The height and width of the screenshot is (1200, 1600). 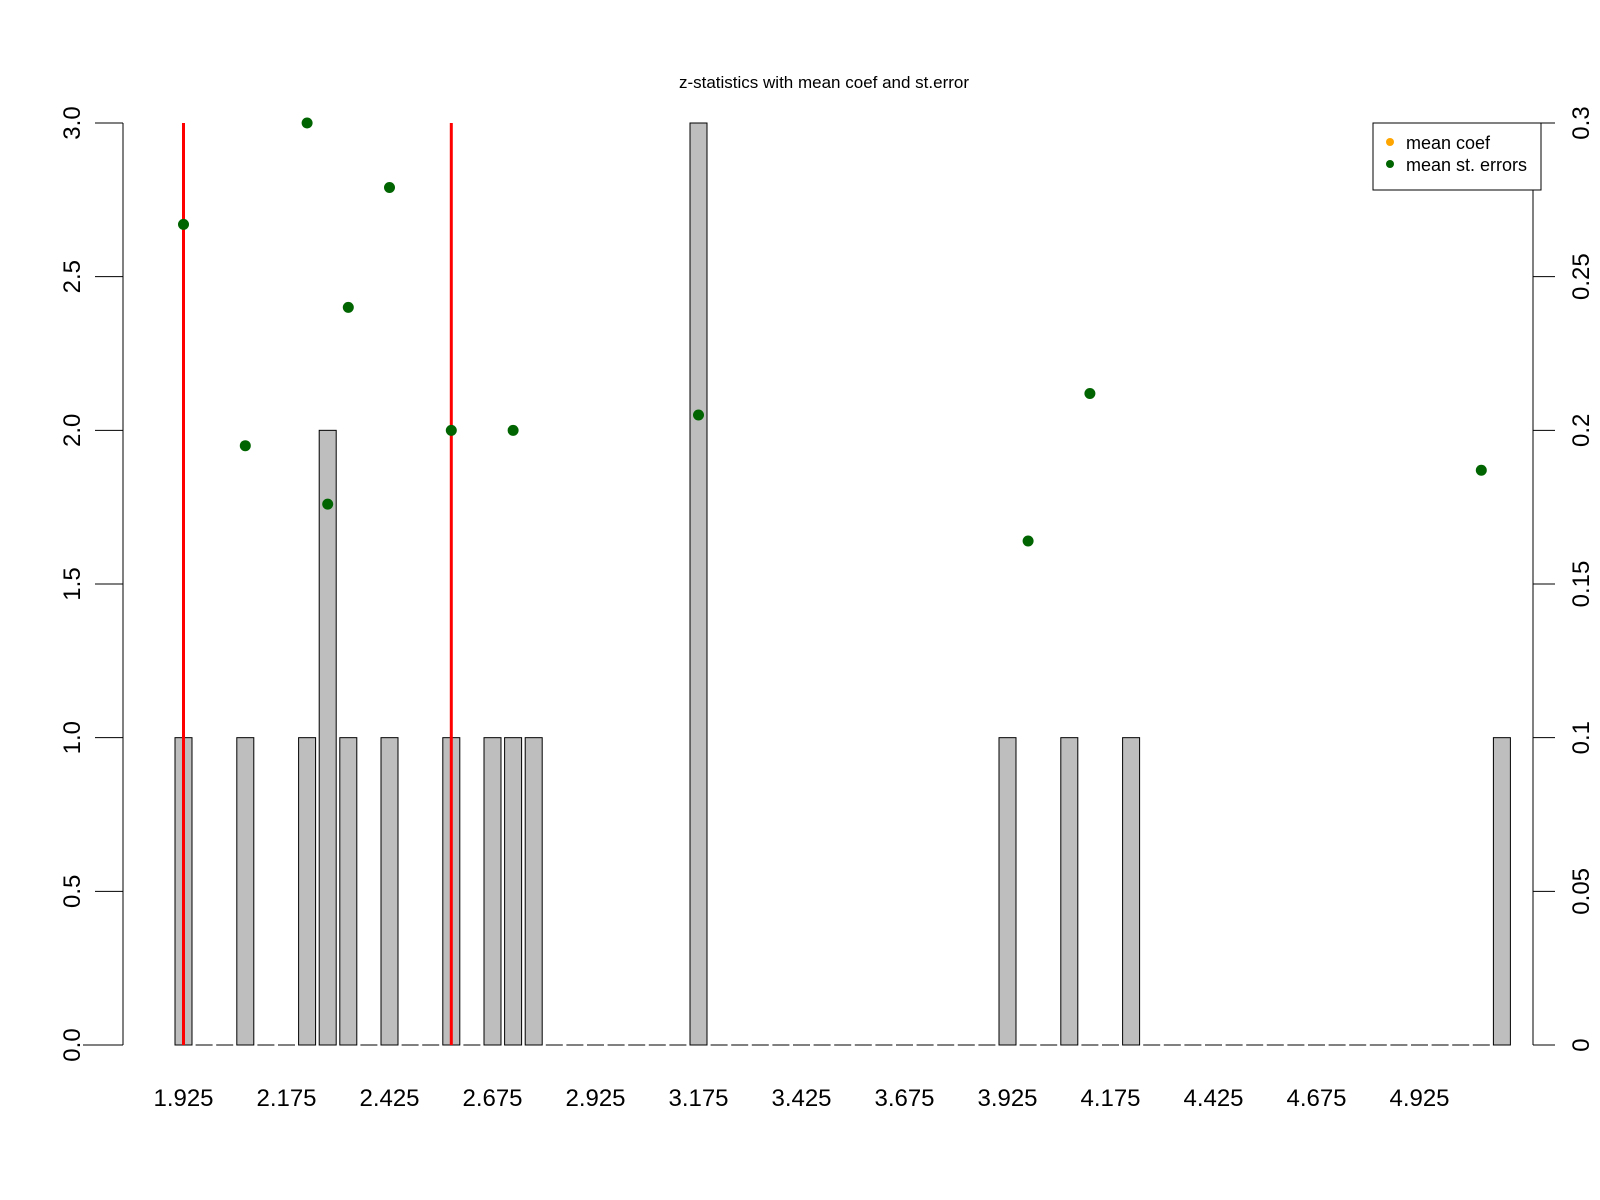 What do you see at coordinates (1110, 1098) in the screenshot?
I see `x-tick-label: 4.175` at bounding box center [1110, 1098].